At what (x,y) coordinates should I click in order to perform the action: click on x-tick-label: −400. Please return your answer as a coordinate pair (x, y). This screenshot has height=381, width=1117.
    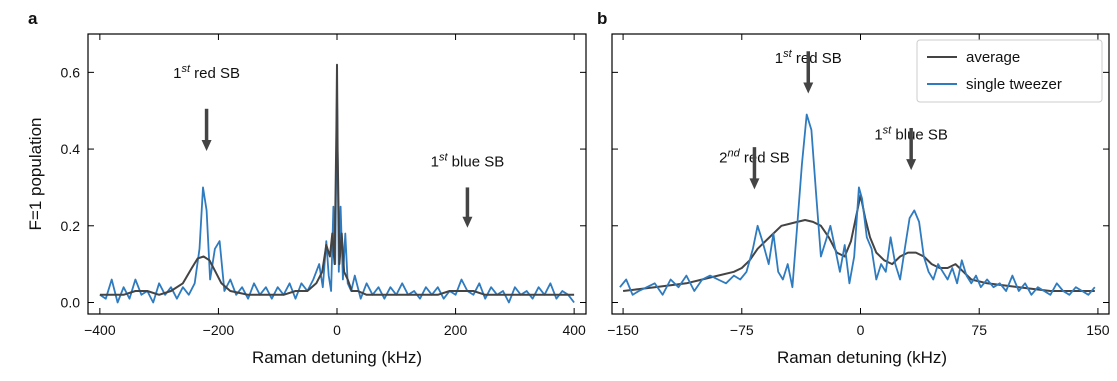
    Looking at the image, I should click on (100, 330).